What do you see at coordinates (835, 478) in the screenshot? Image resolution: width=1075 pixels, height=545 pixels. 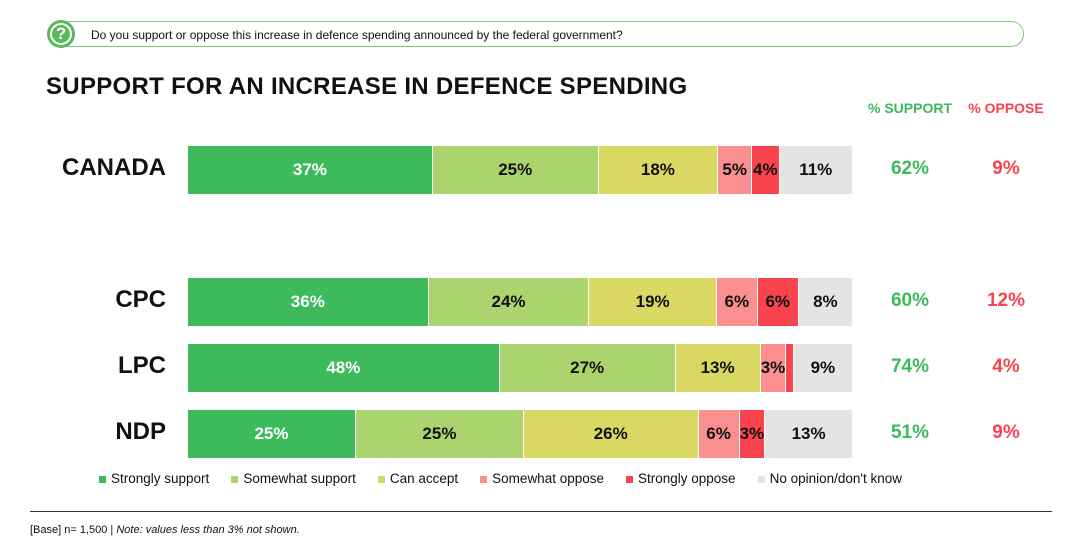 I see `legend-label: No opinion/don't know` at bounding box center [835, 478].